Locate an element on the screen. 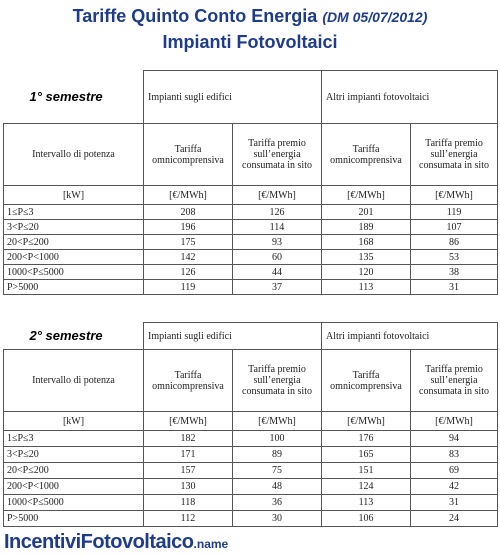  value-cell: 44 is located at coordinates (277, 272).